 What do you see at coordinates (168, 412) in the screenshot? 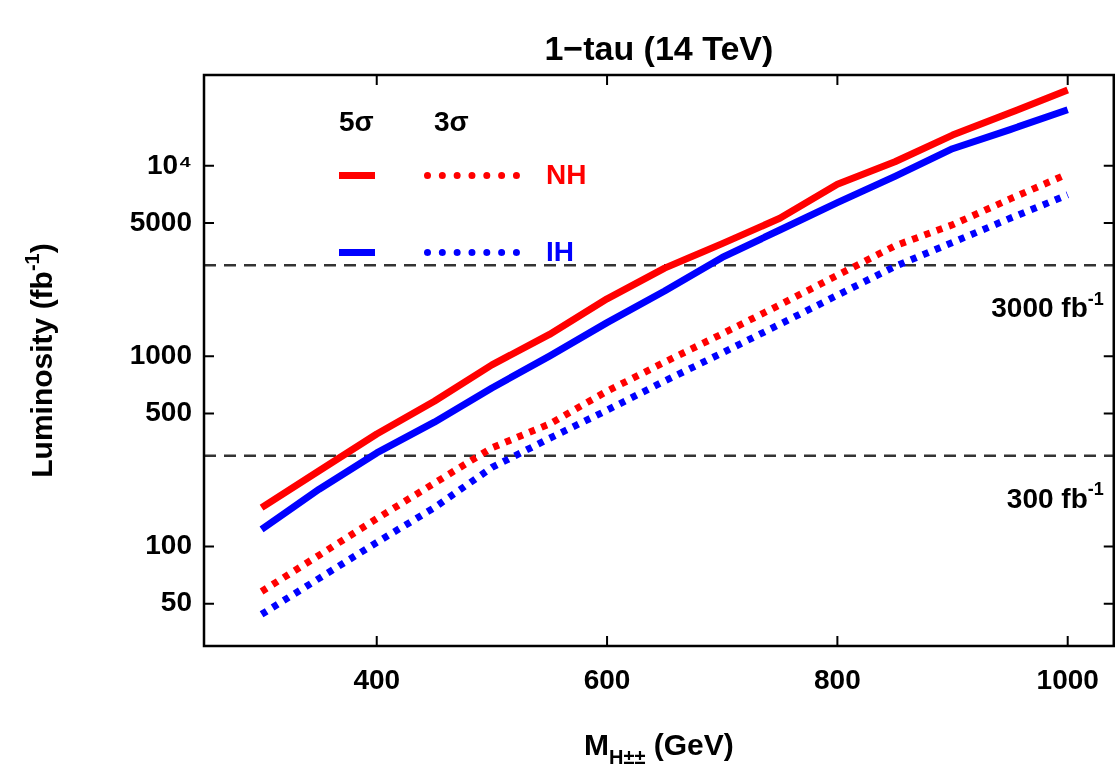
I see `y-tick-label: 500` at bounding box center [168, 412].